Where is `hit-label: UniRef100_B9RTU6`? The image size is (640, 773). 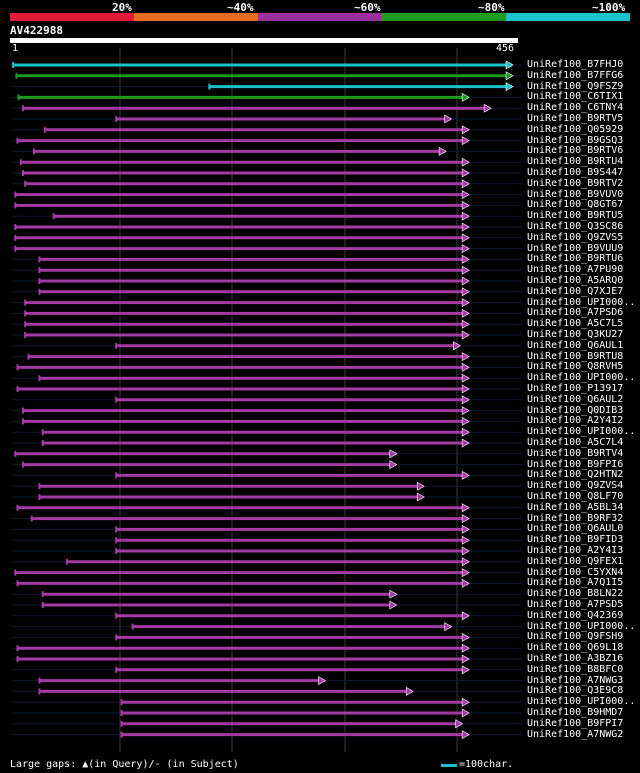
hit-label: UniRef100_B9RTU6 is located at coordinates (575, 259).